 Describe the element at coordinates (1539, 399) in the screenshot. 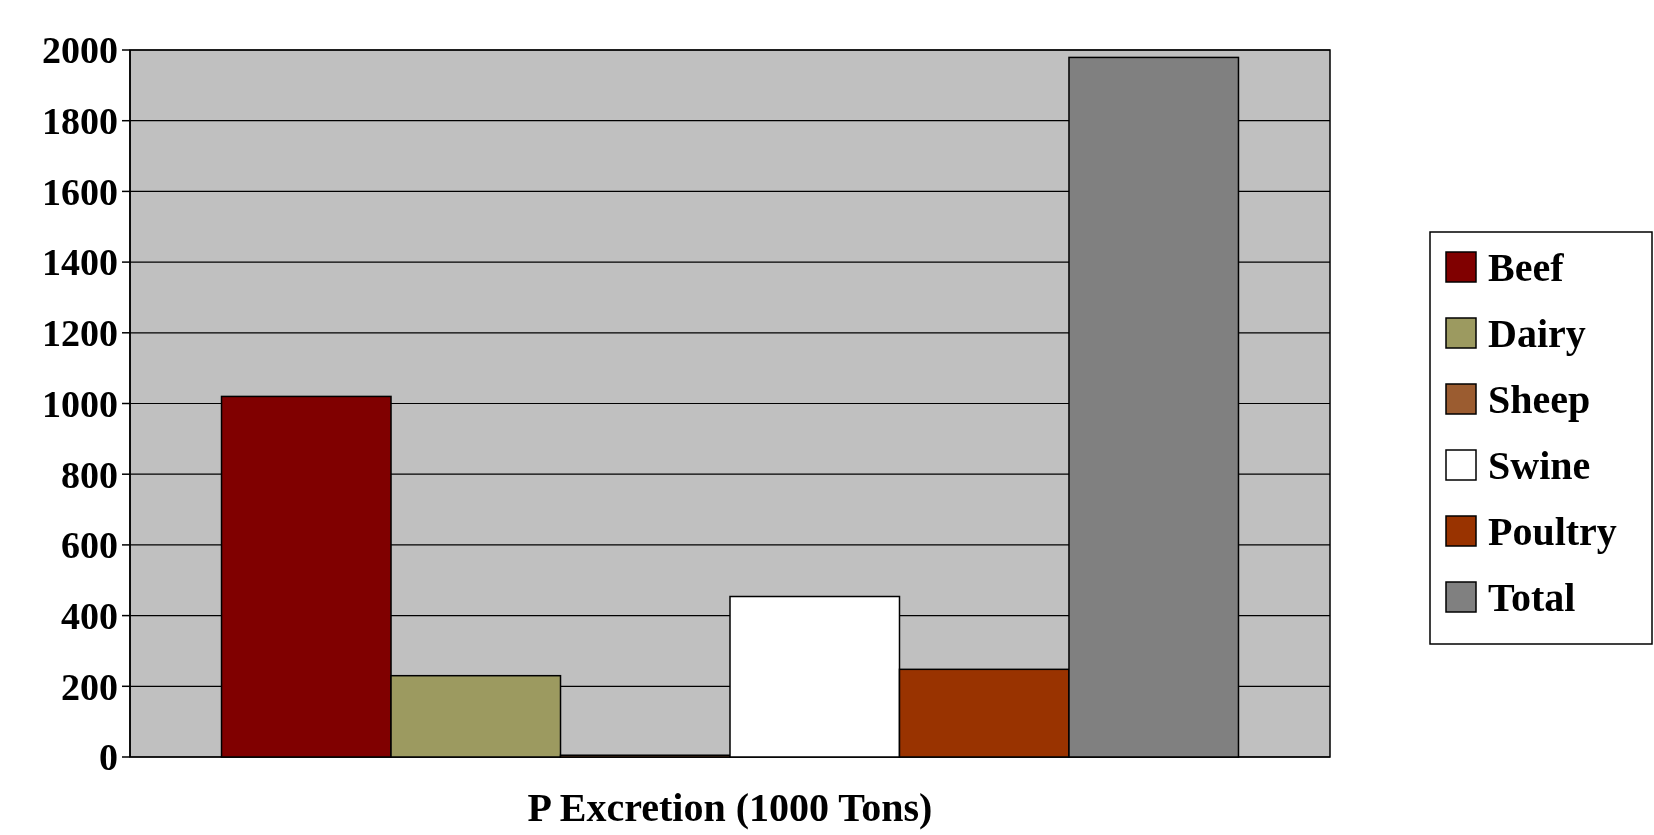

I see `legend-label: Sheep` at that location.